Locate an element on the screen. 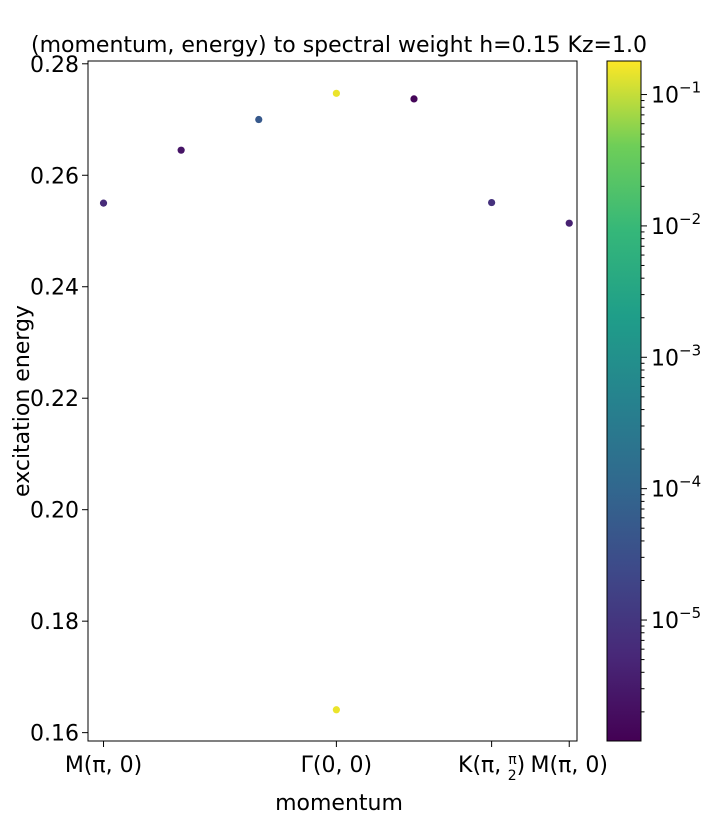  colorbar is located at coordinates (624, 401).